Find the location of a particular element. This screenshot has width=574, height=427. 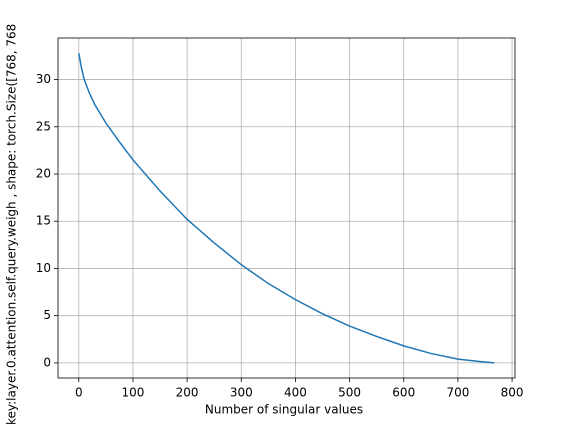

y-tick-label: 30 is located at coordinates (43, 79).